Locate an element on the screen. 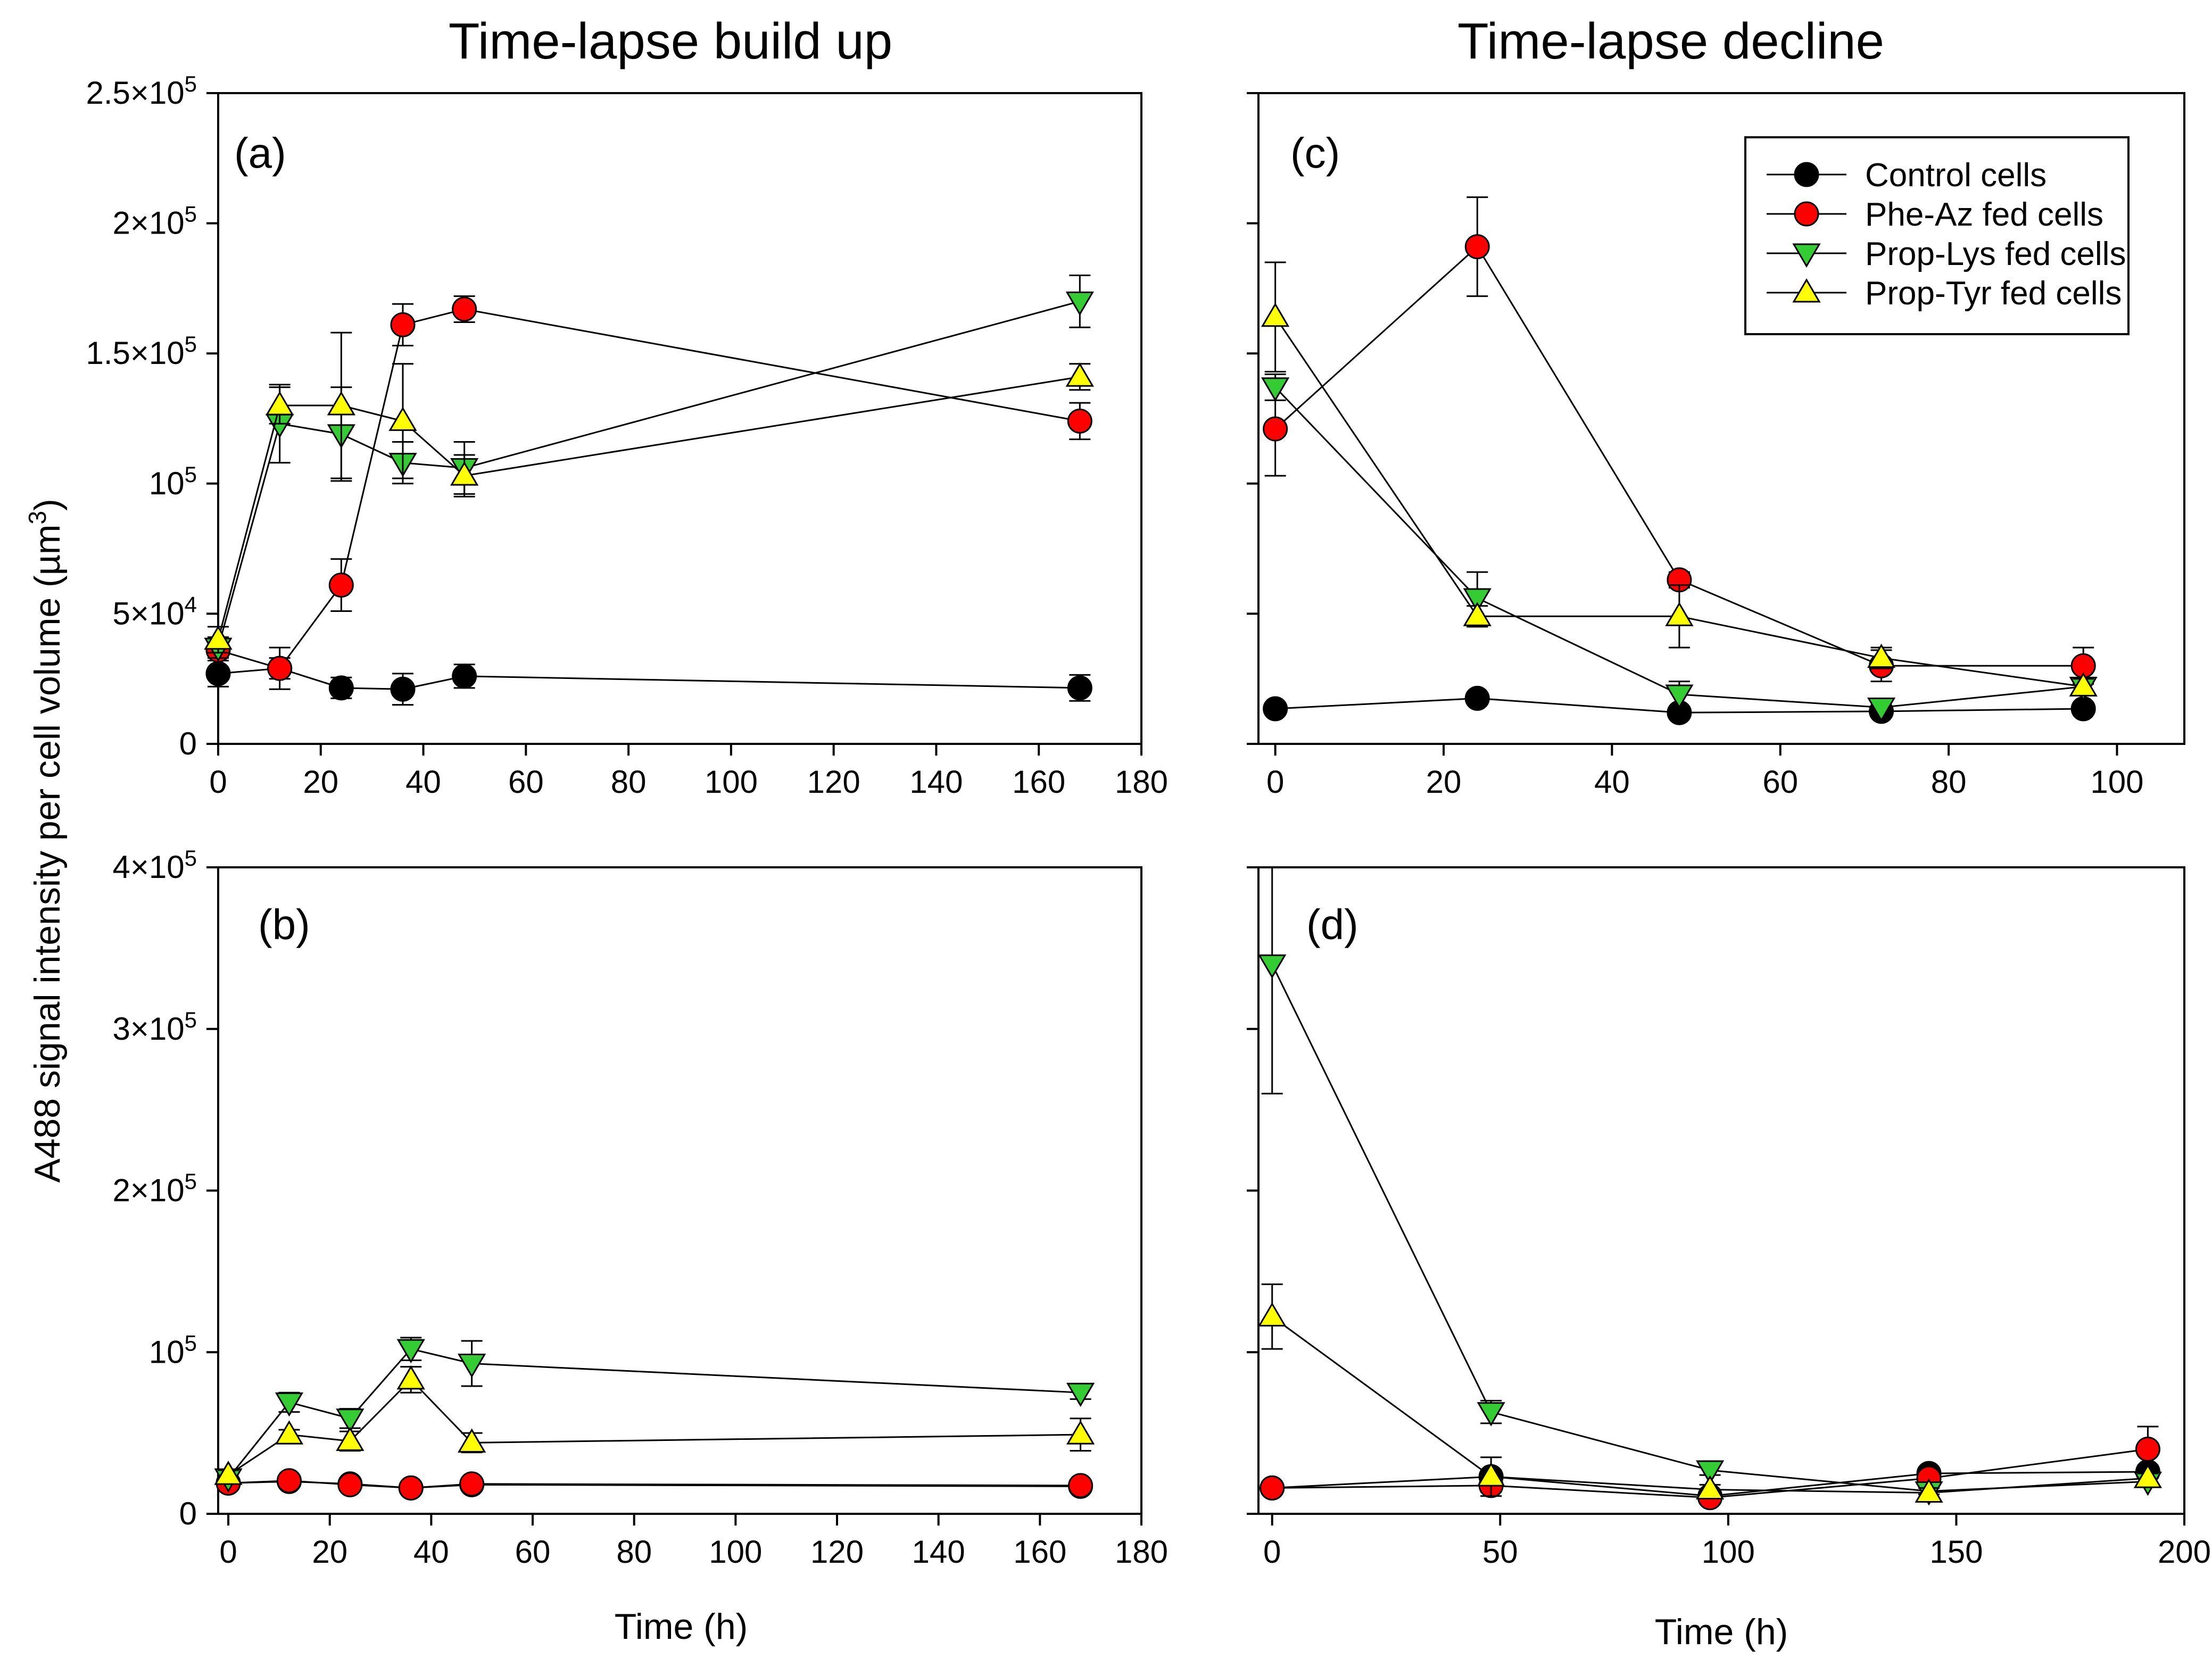 This screenshot has width=2212, height=1666. y-tick-label: 4×10⁵ is located at coordinates (154, 865).